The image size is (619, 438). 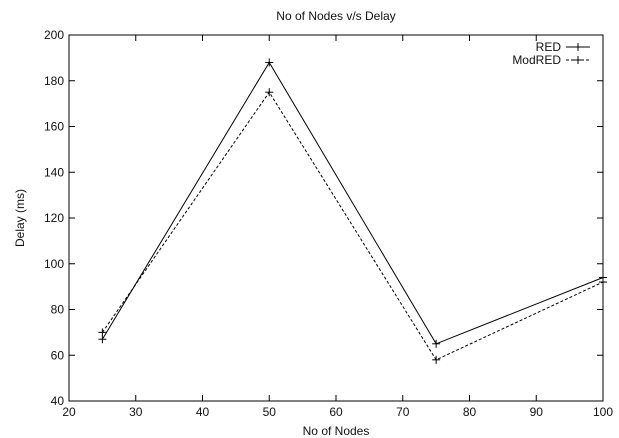 What do you see at coordinates (54, 81) in the screenshot?
I see `y-tick-label: 180` at bounding box center [54, 81].